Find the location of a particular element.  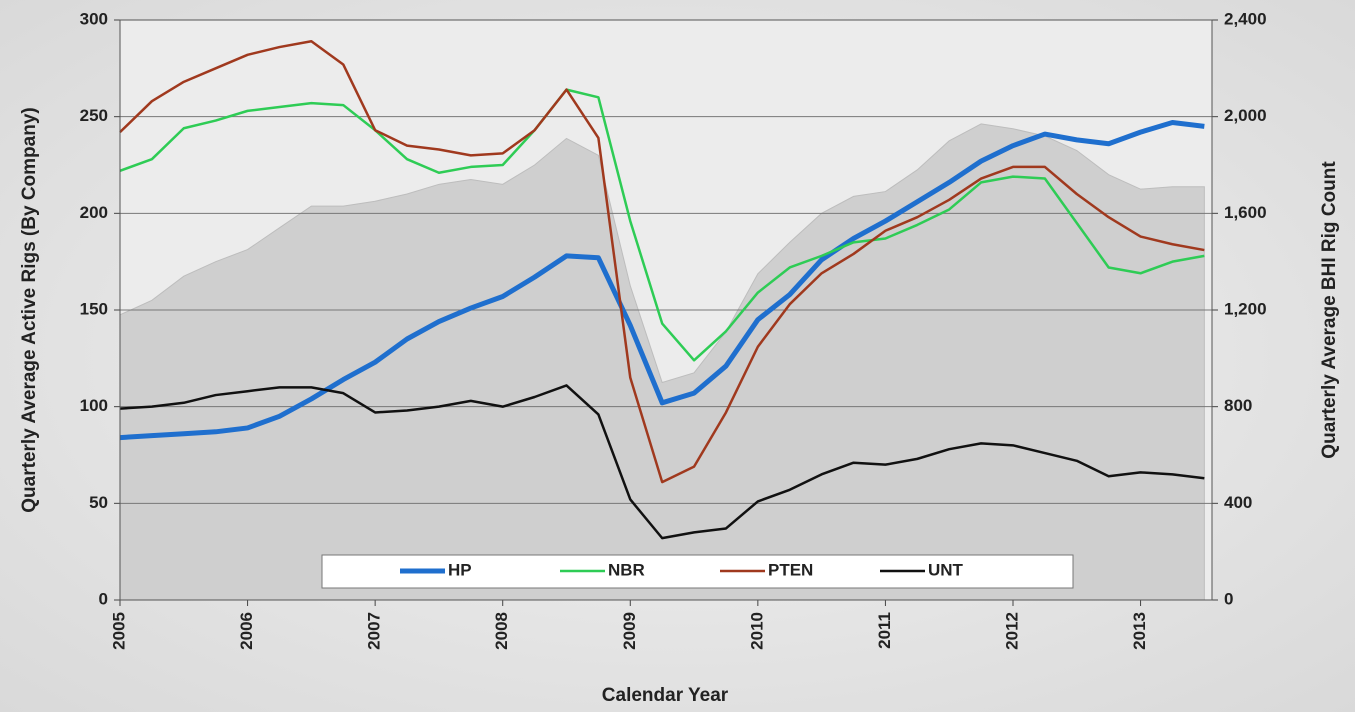

y2-tick-label: 2,400 is located at coordinates (1245, 18).